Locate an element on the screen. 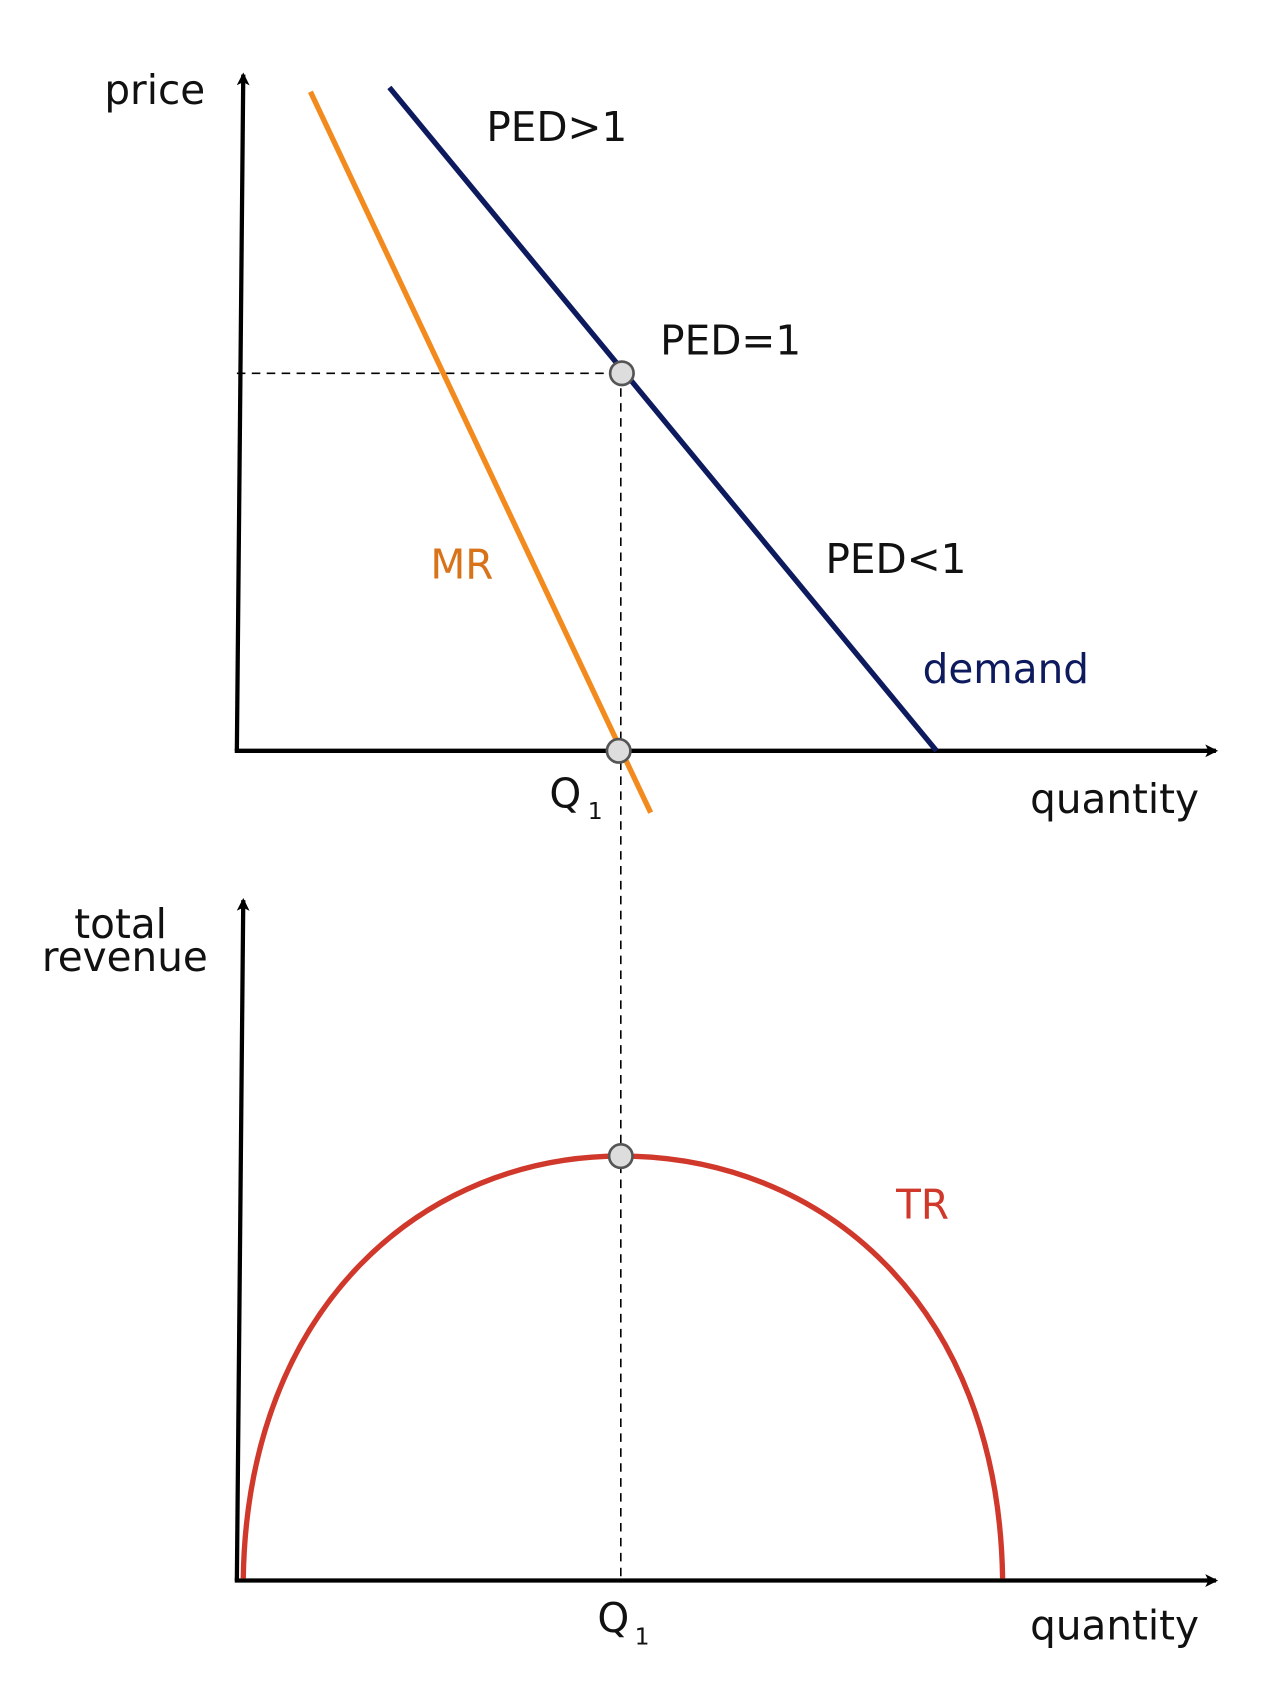  axis-label: price is located at coordinates (154, 90).